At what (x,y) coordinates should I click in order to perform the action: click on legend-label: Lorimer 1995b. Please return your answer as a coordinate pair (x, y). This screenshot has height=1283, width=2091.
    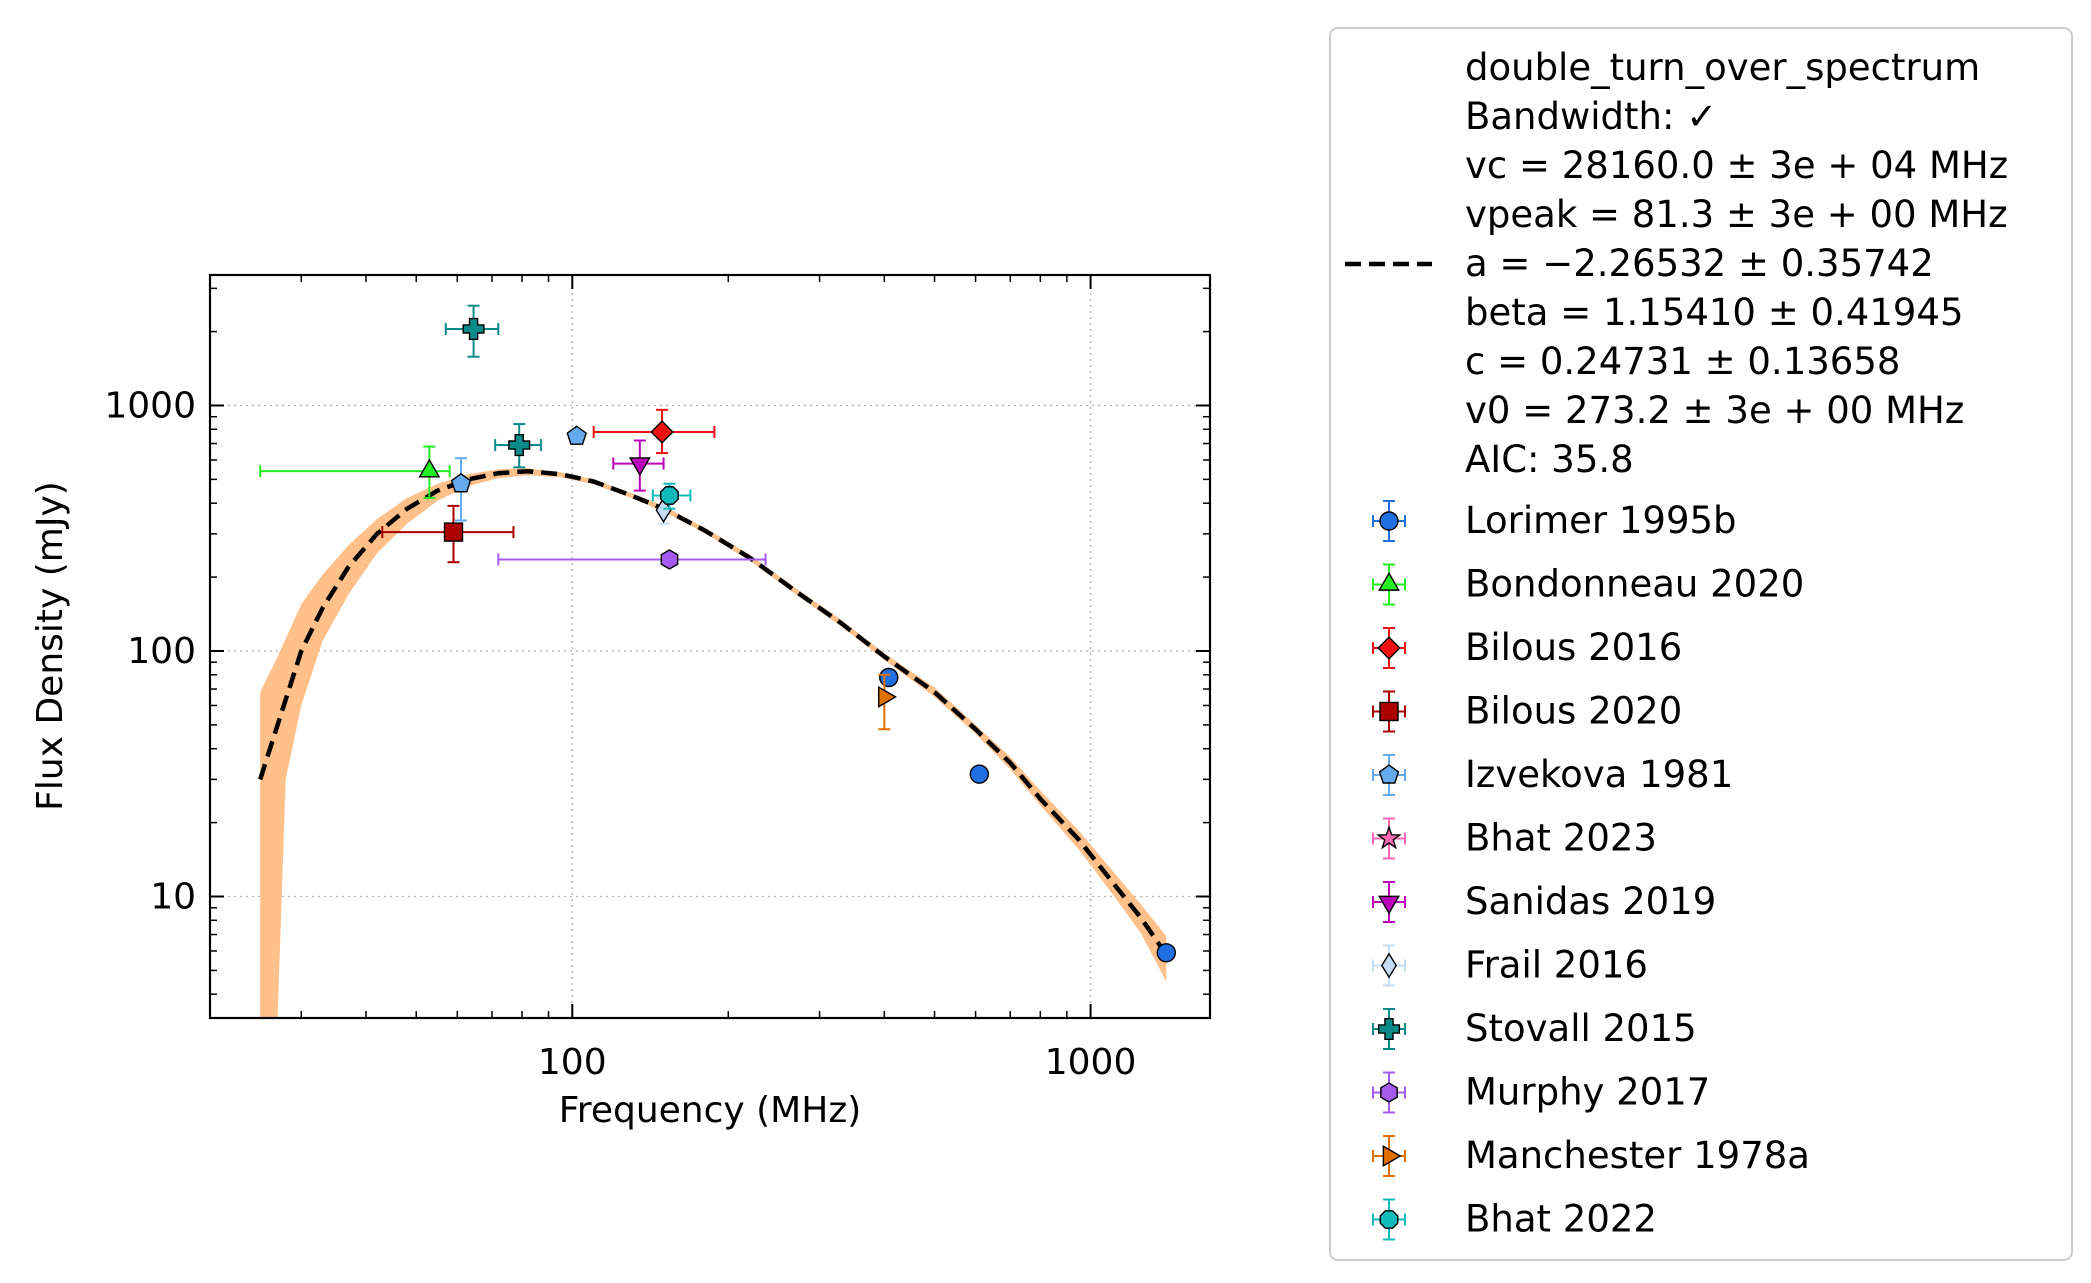
    Looking at the image, I should click on (1601, 520).